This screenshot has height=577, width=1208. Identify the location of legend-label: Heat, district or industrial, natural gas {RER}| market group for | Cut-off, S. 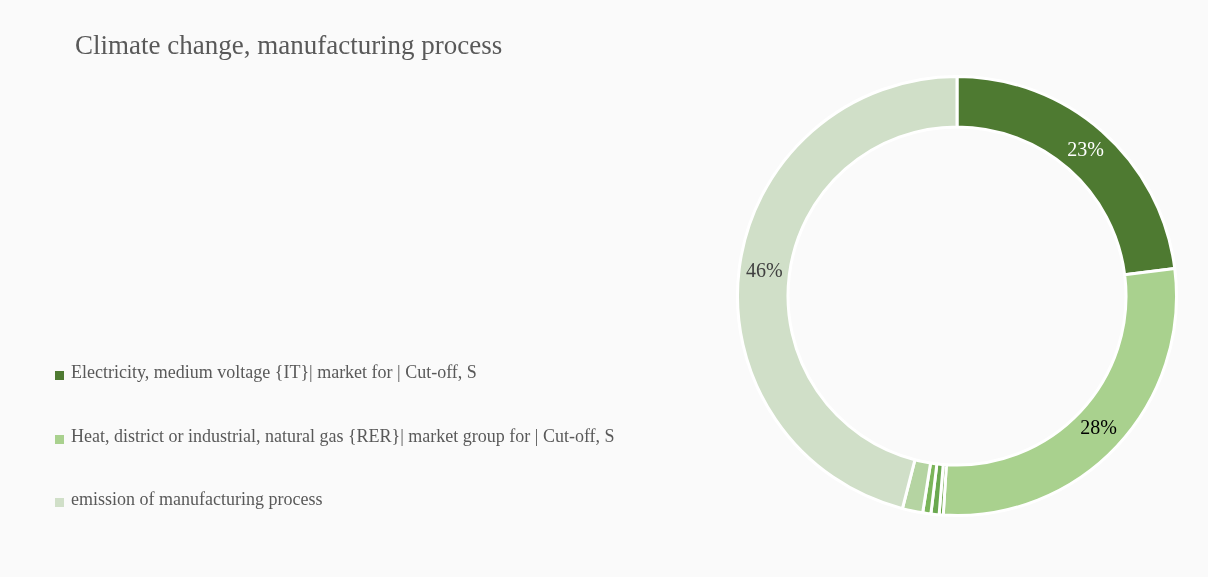
(343, 436).